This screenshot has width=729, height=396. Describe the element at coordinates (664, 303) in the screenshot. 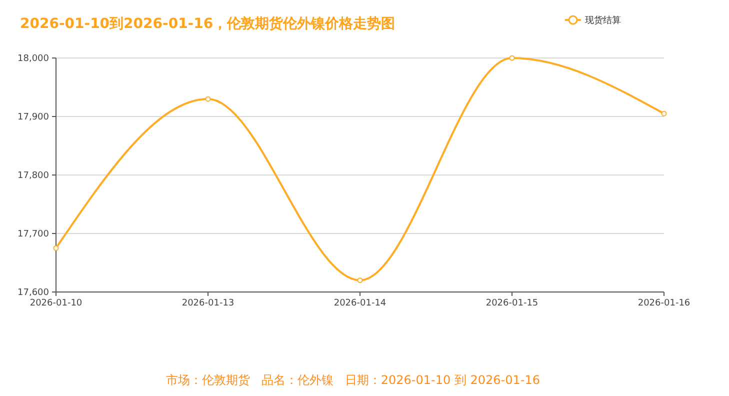

I see `x-tick-label: 2026-01-16` at that location.